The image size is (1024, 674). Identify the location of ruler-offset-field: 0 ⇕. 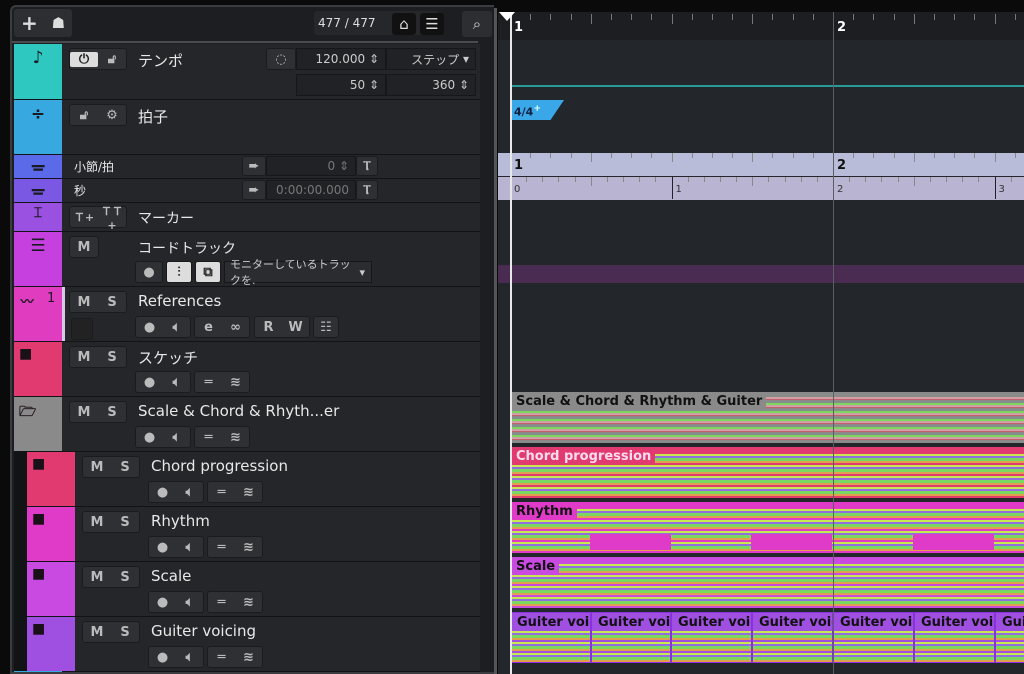
(311, 166).